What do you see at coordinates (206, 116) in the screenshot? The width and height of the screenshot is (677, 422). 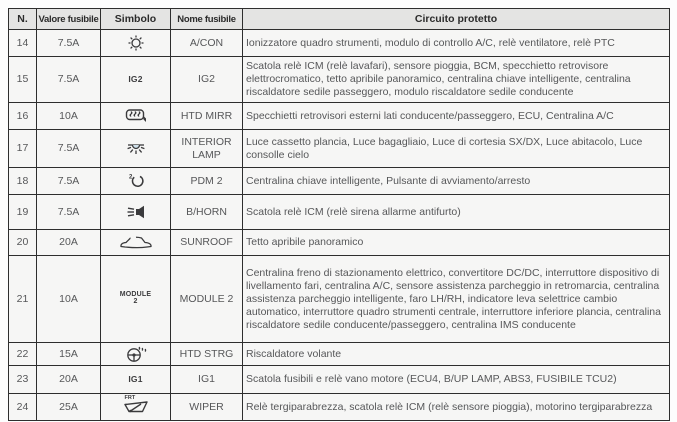 I see `fuse-name: HTD MIRR` at bounding box center [206, 116].